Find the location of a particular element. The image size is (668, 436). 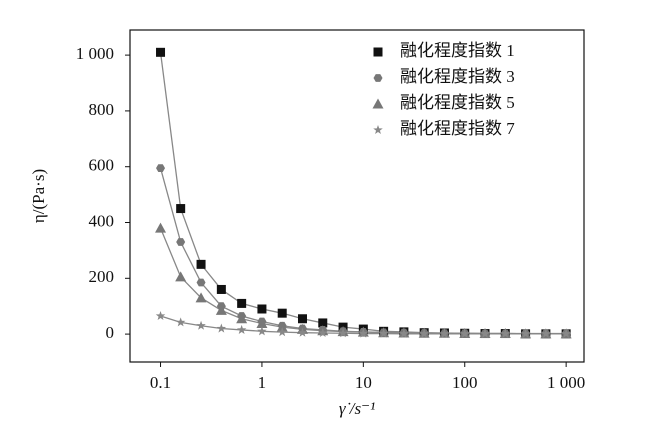

y-axis-label: η/(Pa·s) is located at coordinates (38, 196).